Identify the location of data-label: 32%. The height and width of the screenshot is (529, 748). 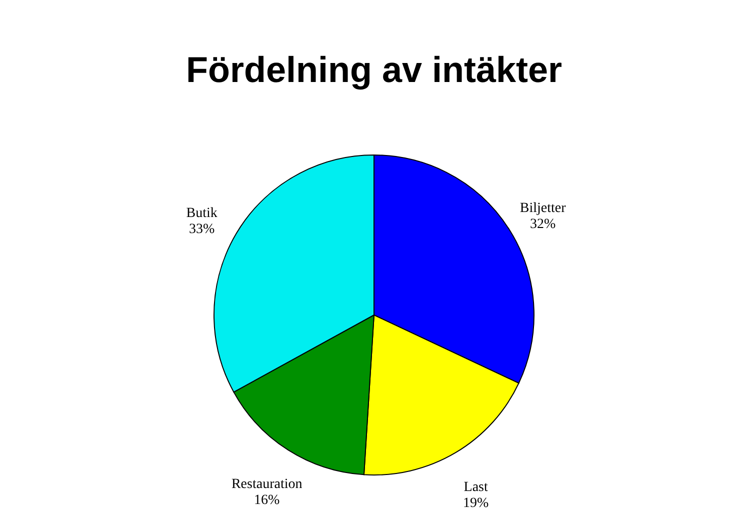
(543, 224).